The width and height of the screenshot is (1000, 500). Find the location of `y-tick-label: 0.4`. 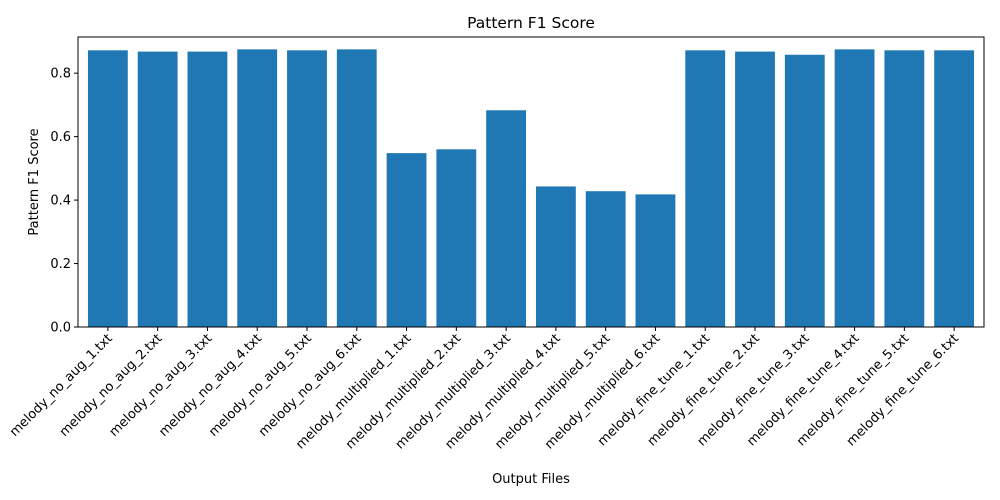

y-tick-label: 0.4 is located at coordinates (60, 201).